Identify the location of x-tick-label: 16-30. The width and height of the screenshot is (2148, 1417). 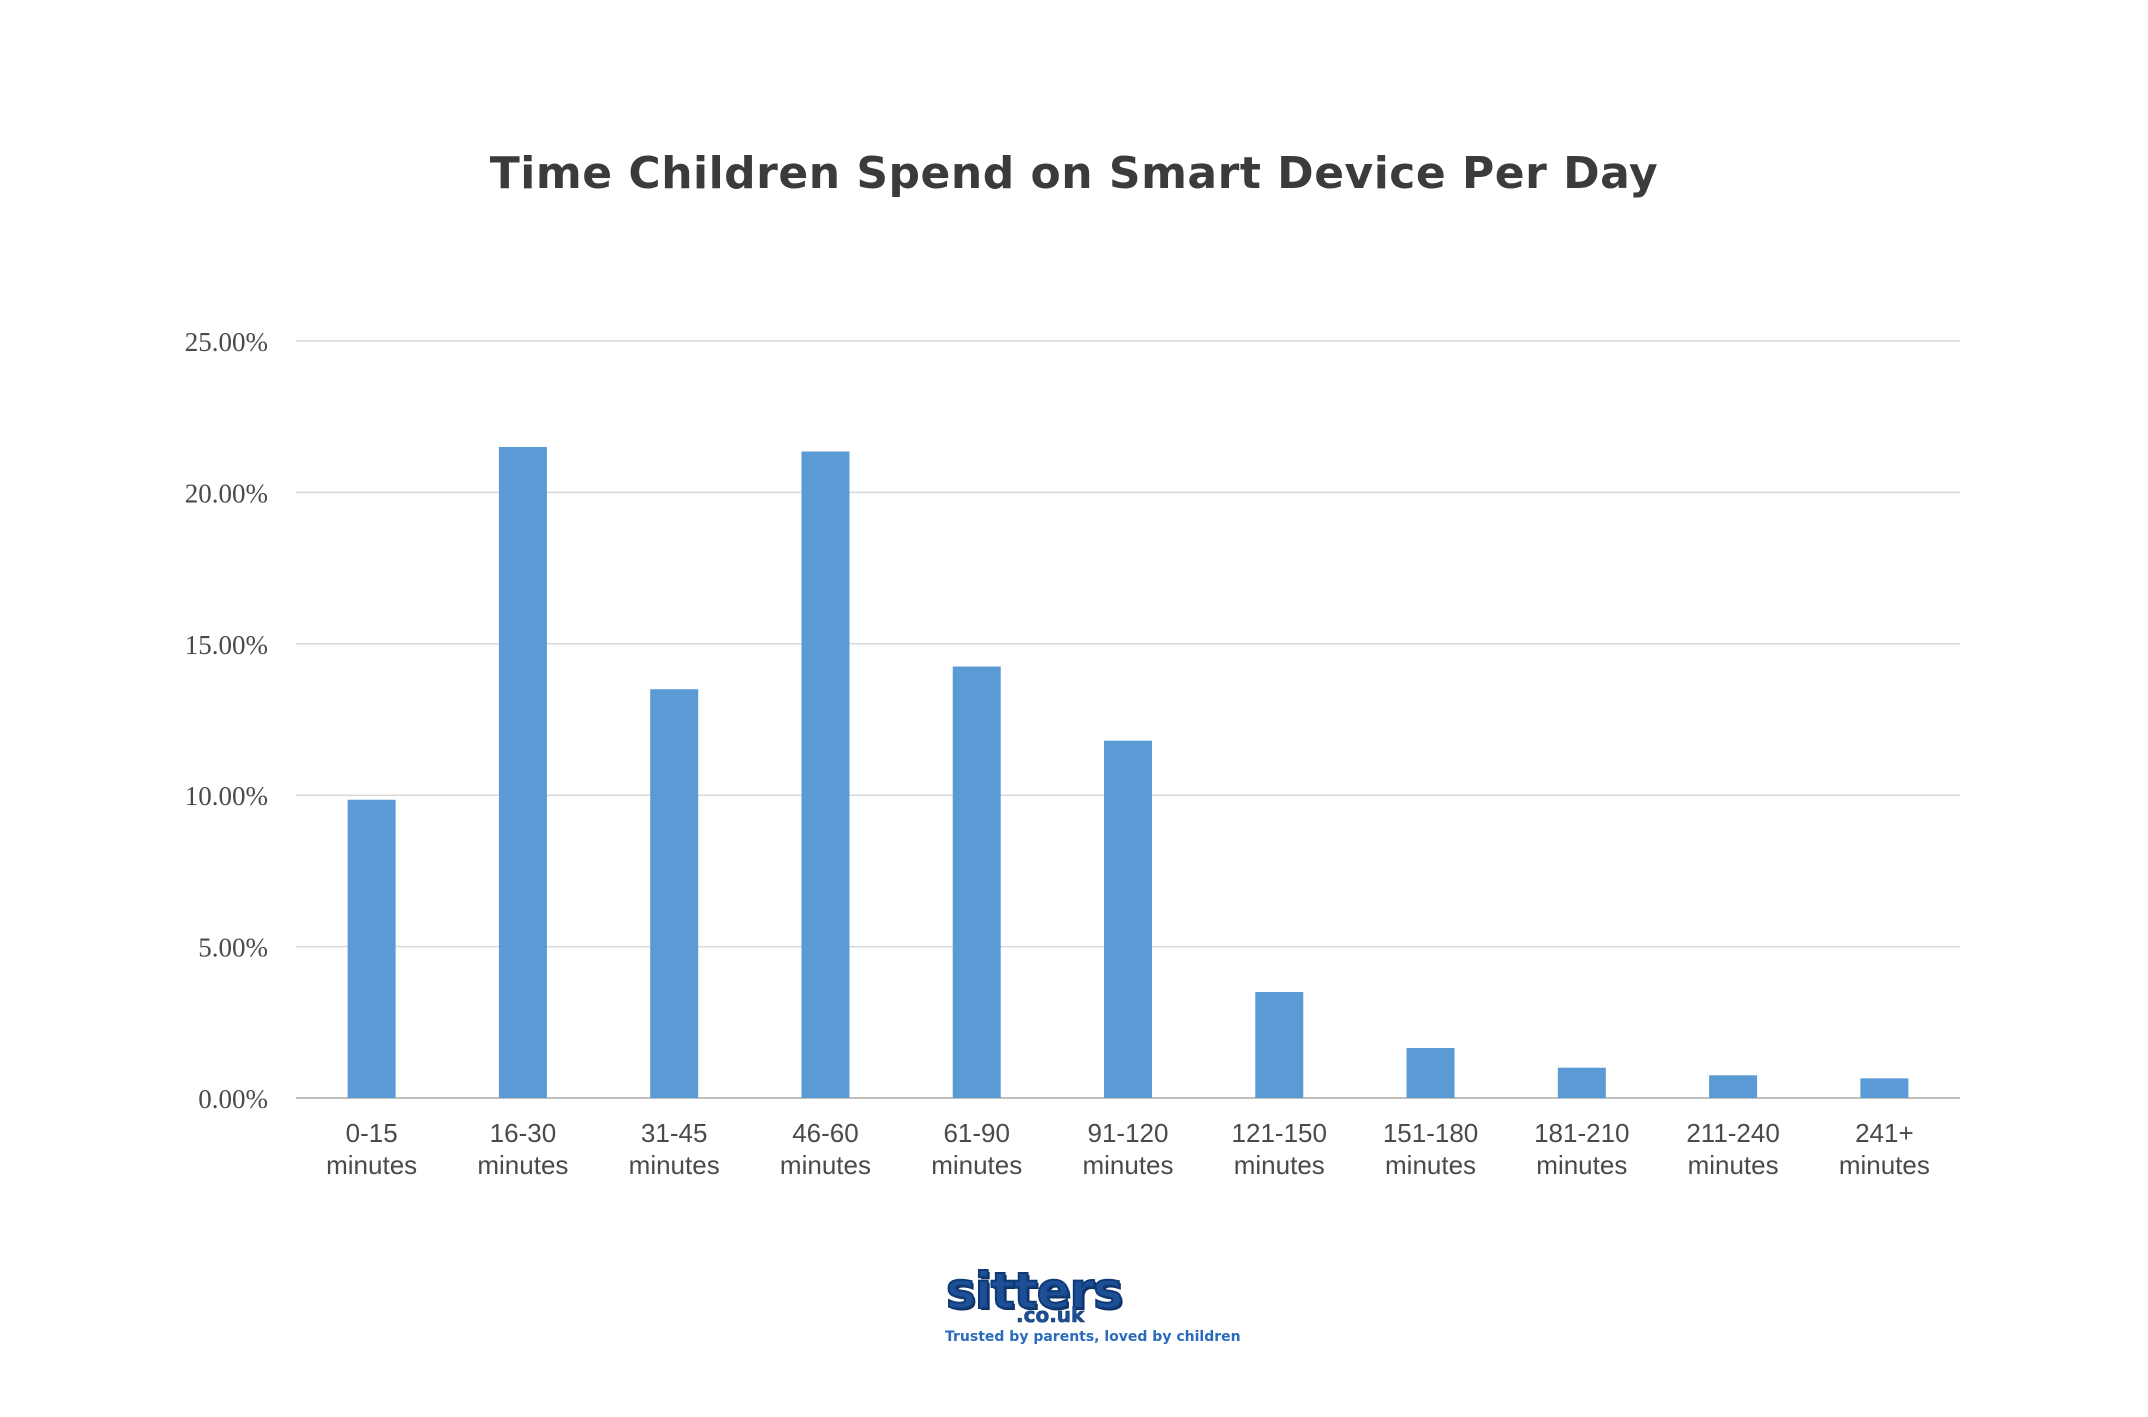
(523, 1133).